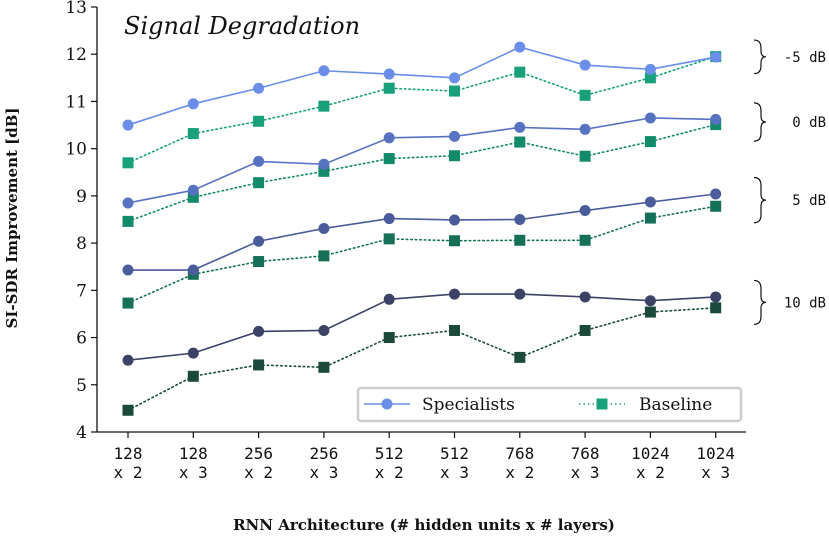  Describe the element at coordinates (468, 405) in the screenshot. I see `legend-specialists-label: Specialists` at that location.